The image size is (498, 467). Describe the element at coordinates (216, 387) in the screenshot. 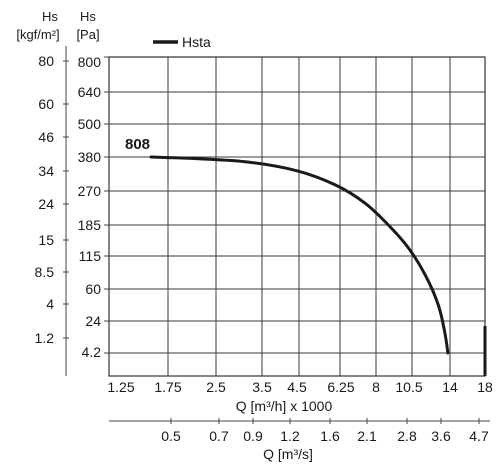

I see `x-primary-tick-label: 2.5` at that location.